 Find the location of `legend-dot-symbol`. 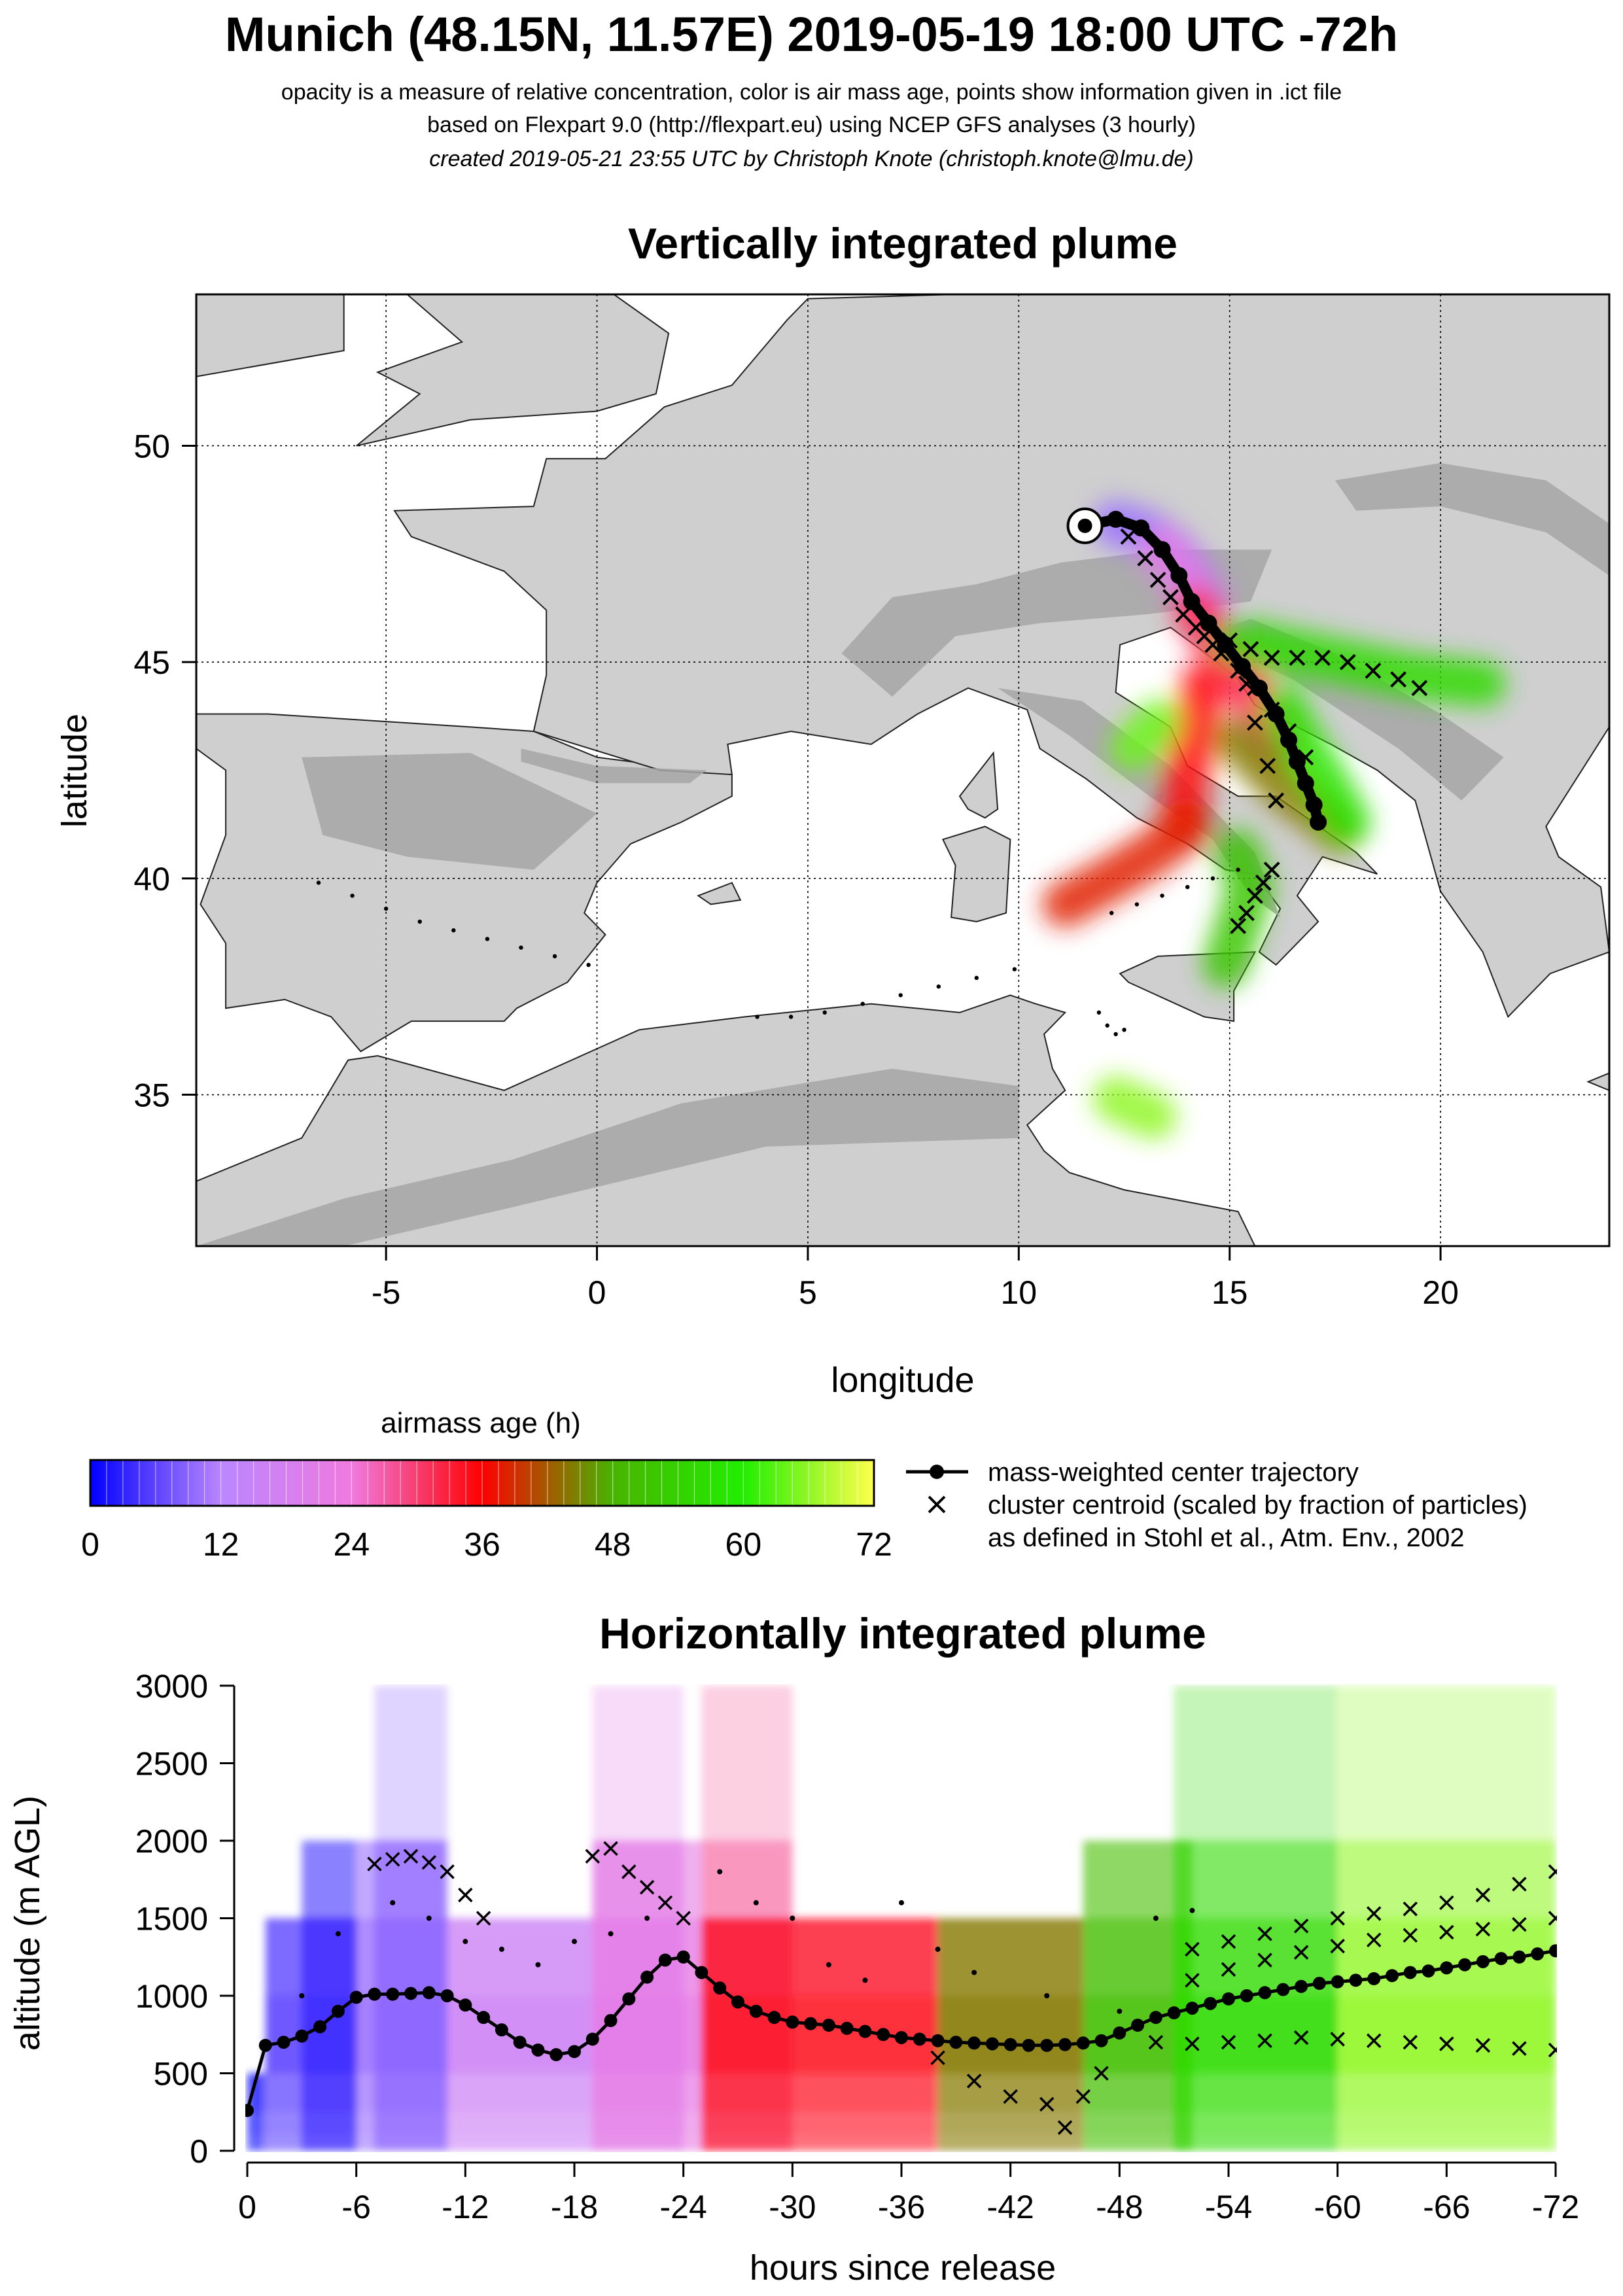

legend-dot-symbol is located at coordinates (937, 1472).